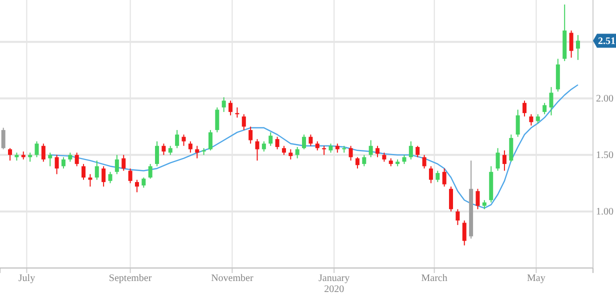  What do you see at coordinates (605, 99) in the screenshot?
I see `y-tick-label: 2.00` at bounding box center [605, 99].